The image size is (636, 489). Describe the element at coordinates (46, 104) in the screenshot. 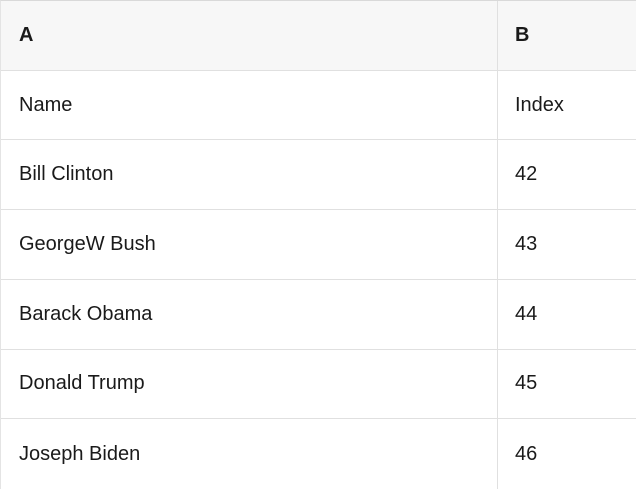

I see `cell-text: Name` at that location.